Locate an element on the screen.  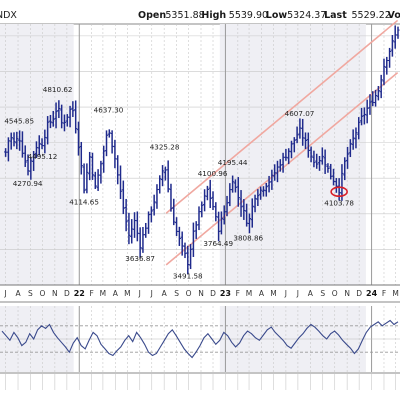
price-annotation: 4810.62 is located at coordinates (58, 89).